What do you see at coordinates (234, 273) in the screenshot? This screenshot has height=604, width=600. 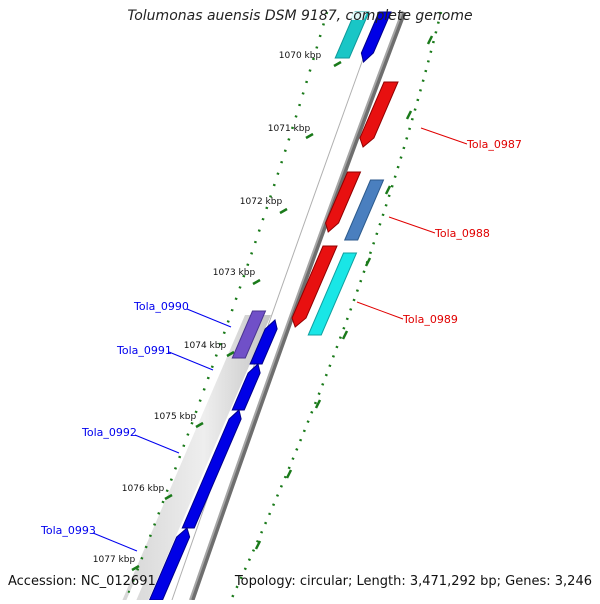 I see `kbp-label: 1073 kbp` at bounding box center [234, 273].